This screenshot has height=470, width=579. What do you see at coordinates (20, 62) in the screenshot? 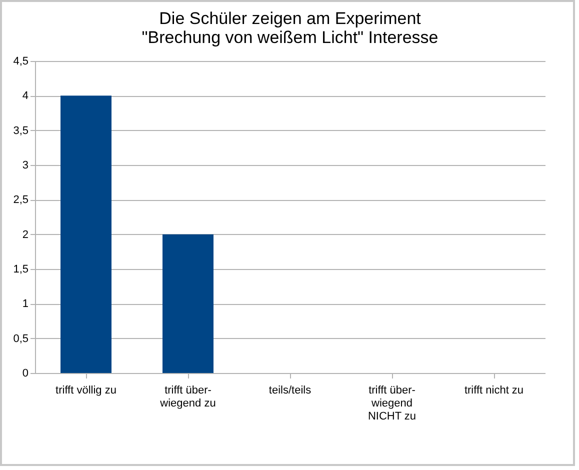
I see `y-tick-label: 4,5` at bounding box center [20, 62].